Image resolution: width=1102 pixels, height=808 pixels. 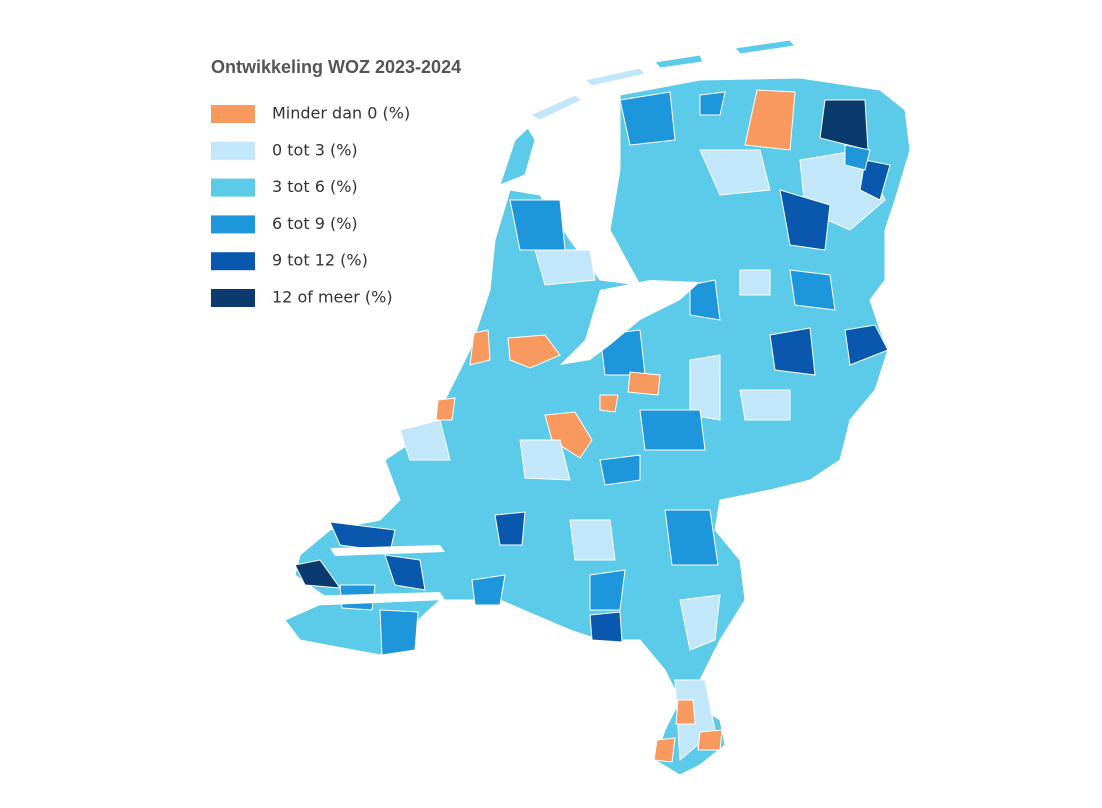 I want to click on legend-label: Minder dan 0 (%), so click(x=341, y=113).